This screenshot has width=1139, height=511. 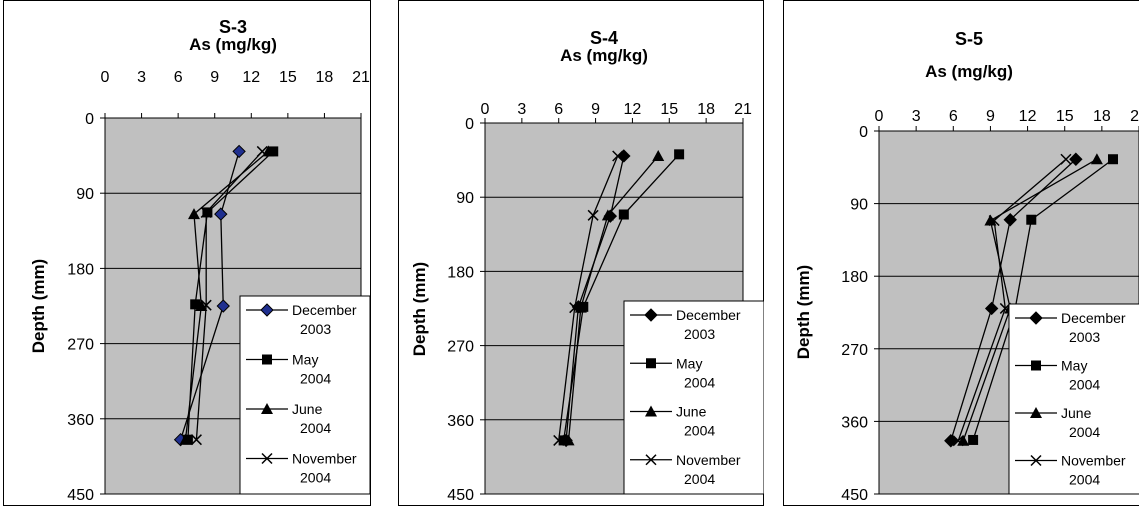 I want to click on chart-title: S-4, so click(x=604, y=38).